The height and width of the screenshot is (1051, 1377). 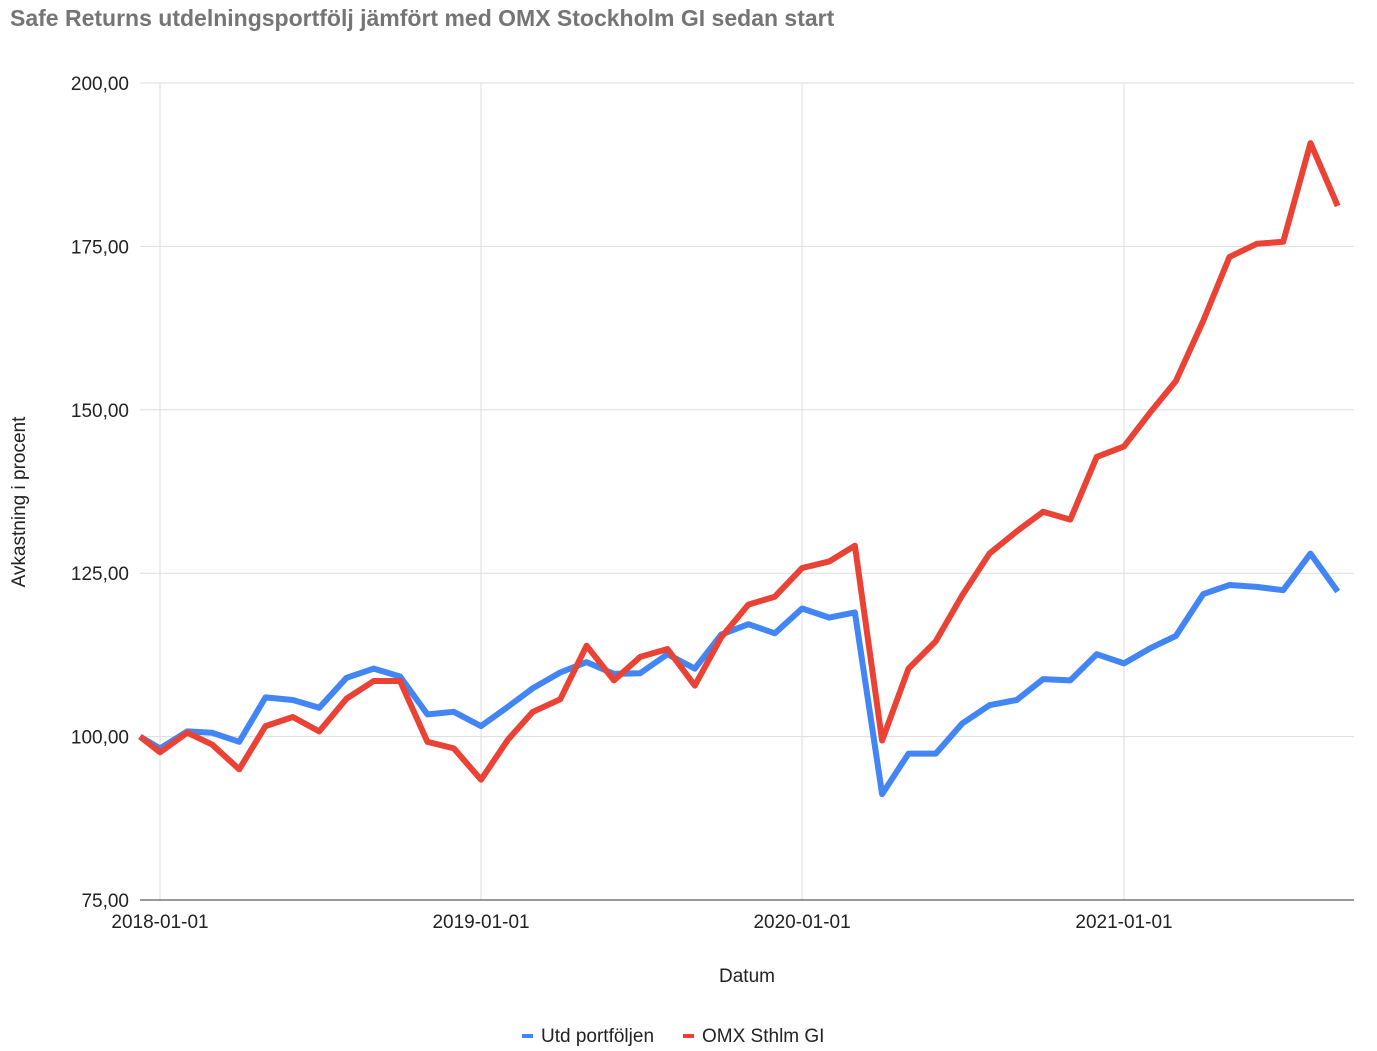 What do you see at coordinates (673, 1036) in the screenshot?
I see `legend: Utd portföljen OMX Sthlm GI` at bounding box center [673, 1036].